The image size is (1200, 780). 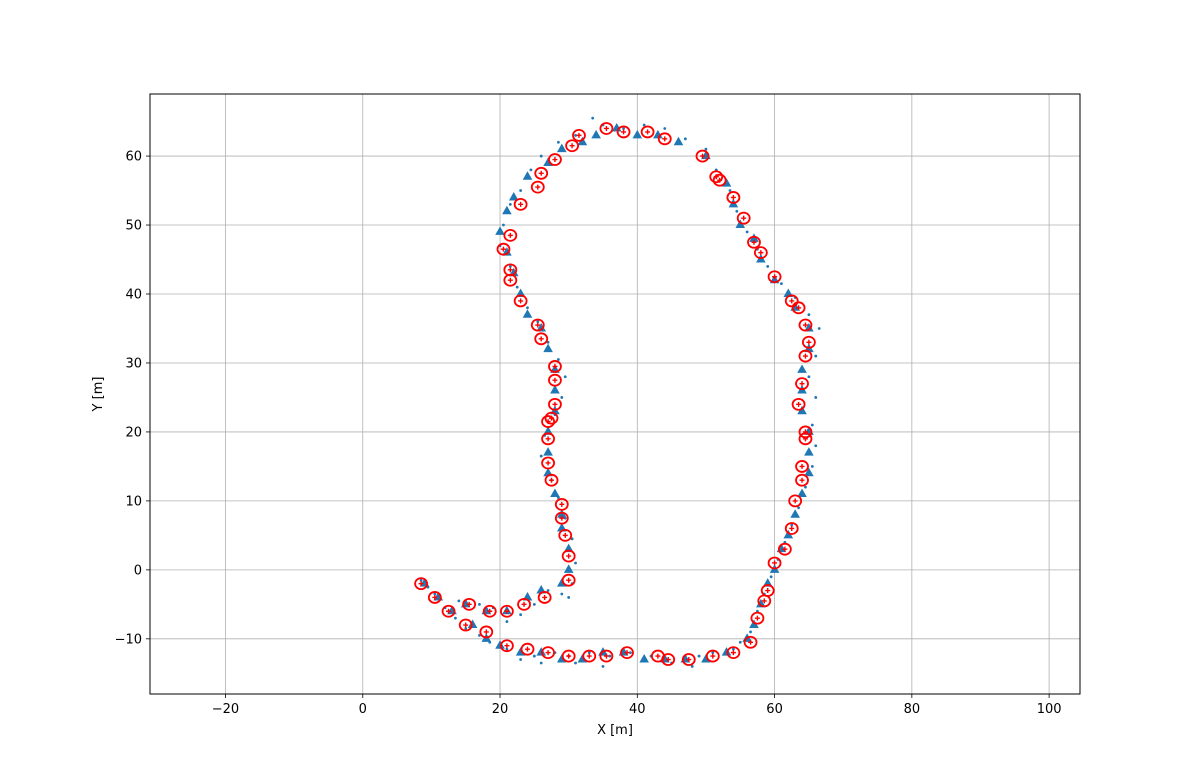 I want to click on x-tick-label: −20, so click(x=225, y=709).